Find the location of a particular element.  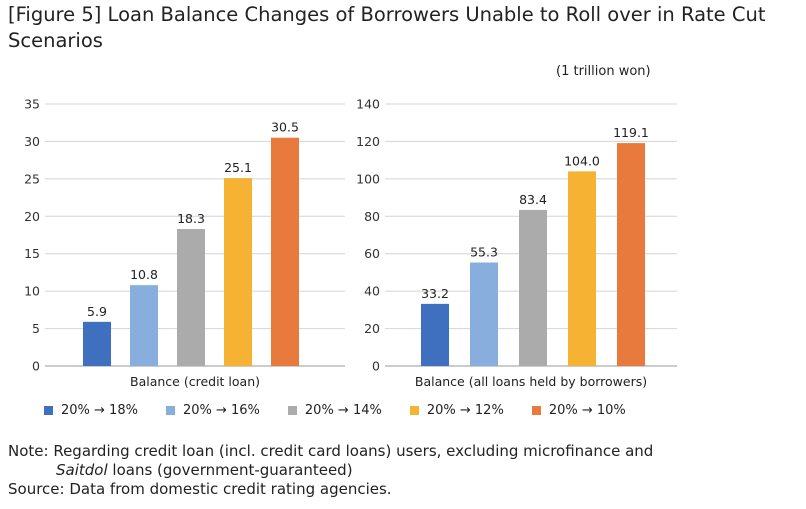

note-italic-term: Saitdol is located at coordinates (82, 470).